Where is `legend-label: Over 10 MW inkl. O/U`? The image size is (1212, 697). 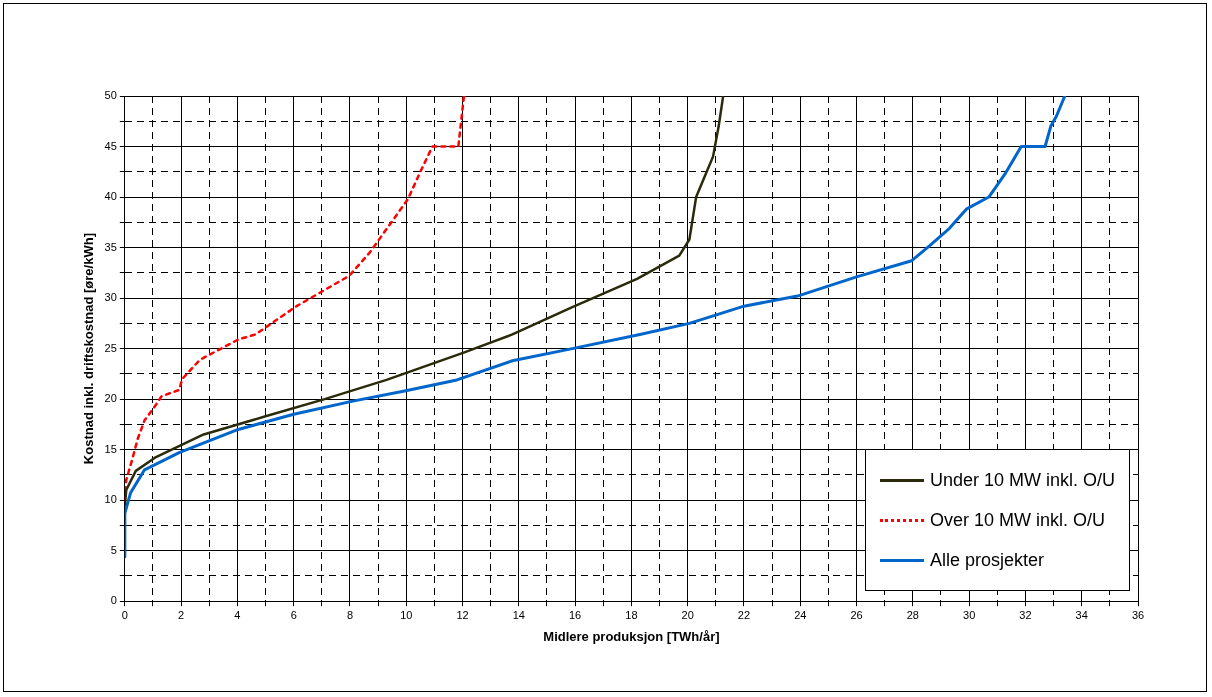 legend-label: Over 10 MW inkl. O/U is located at coordinates (1018, 520).